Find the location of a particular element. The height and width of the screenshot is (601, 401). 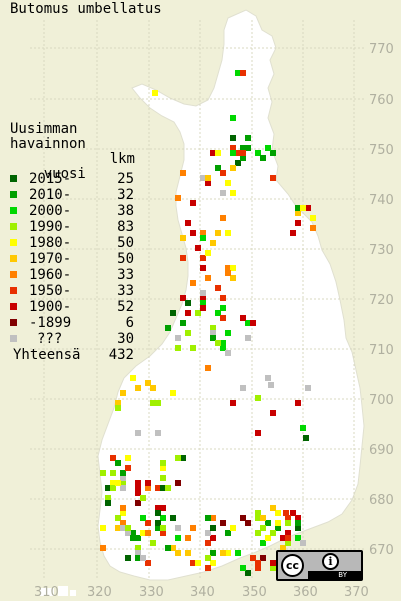

legend-item: -1899 6 is located at coordinates (71, 323).